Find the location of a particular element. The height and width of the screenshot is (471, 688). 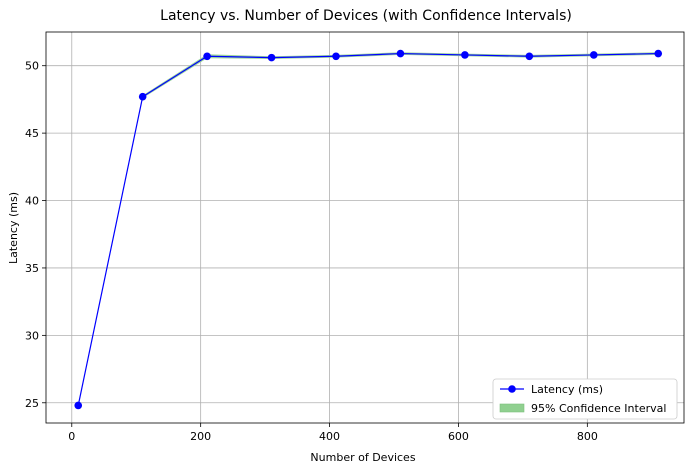

y-tick-label: 25 is located at coordinates (32, 403).